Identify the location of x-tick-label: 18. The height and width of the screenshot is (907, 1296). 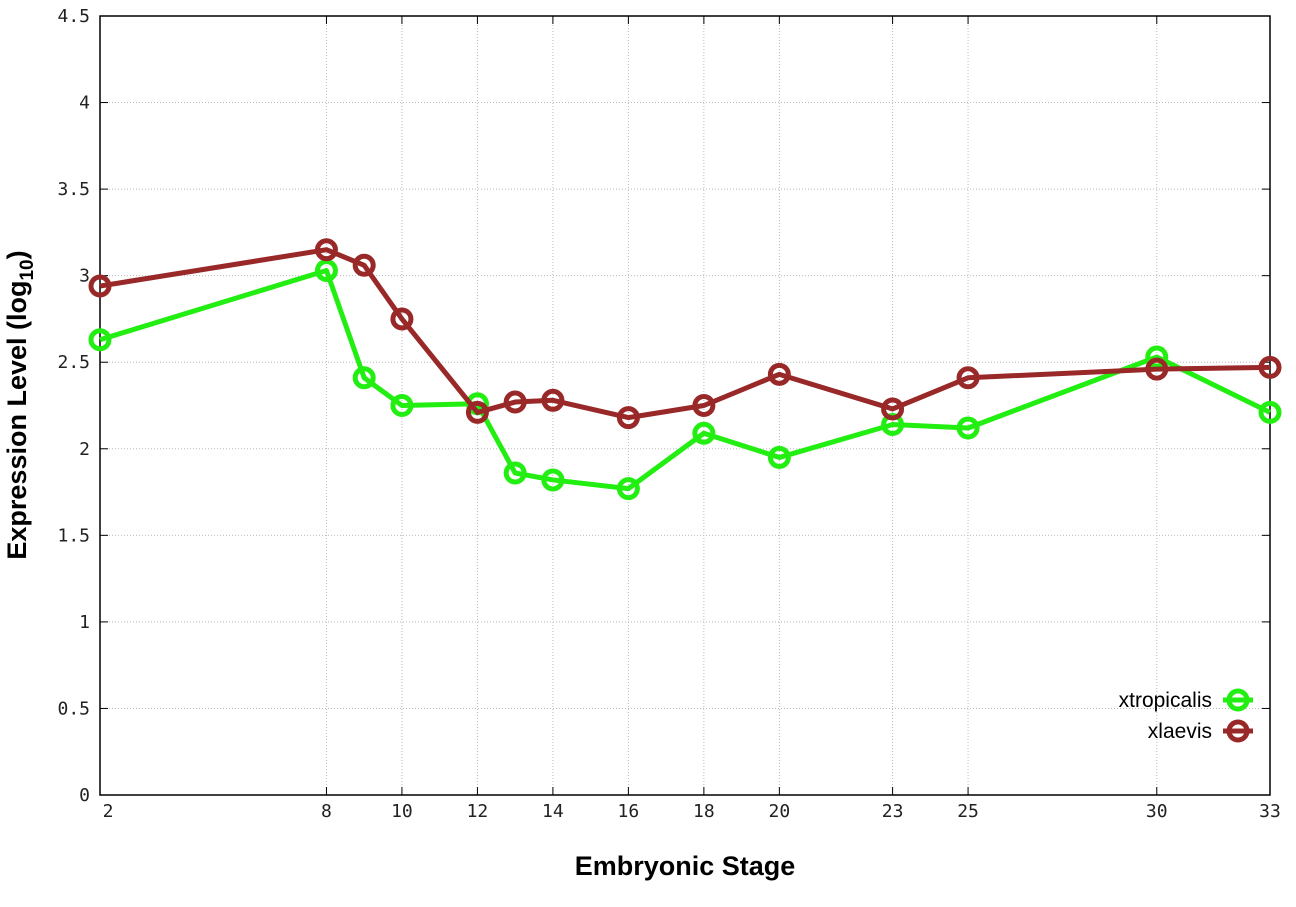
(704, 811).